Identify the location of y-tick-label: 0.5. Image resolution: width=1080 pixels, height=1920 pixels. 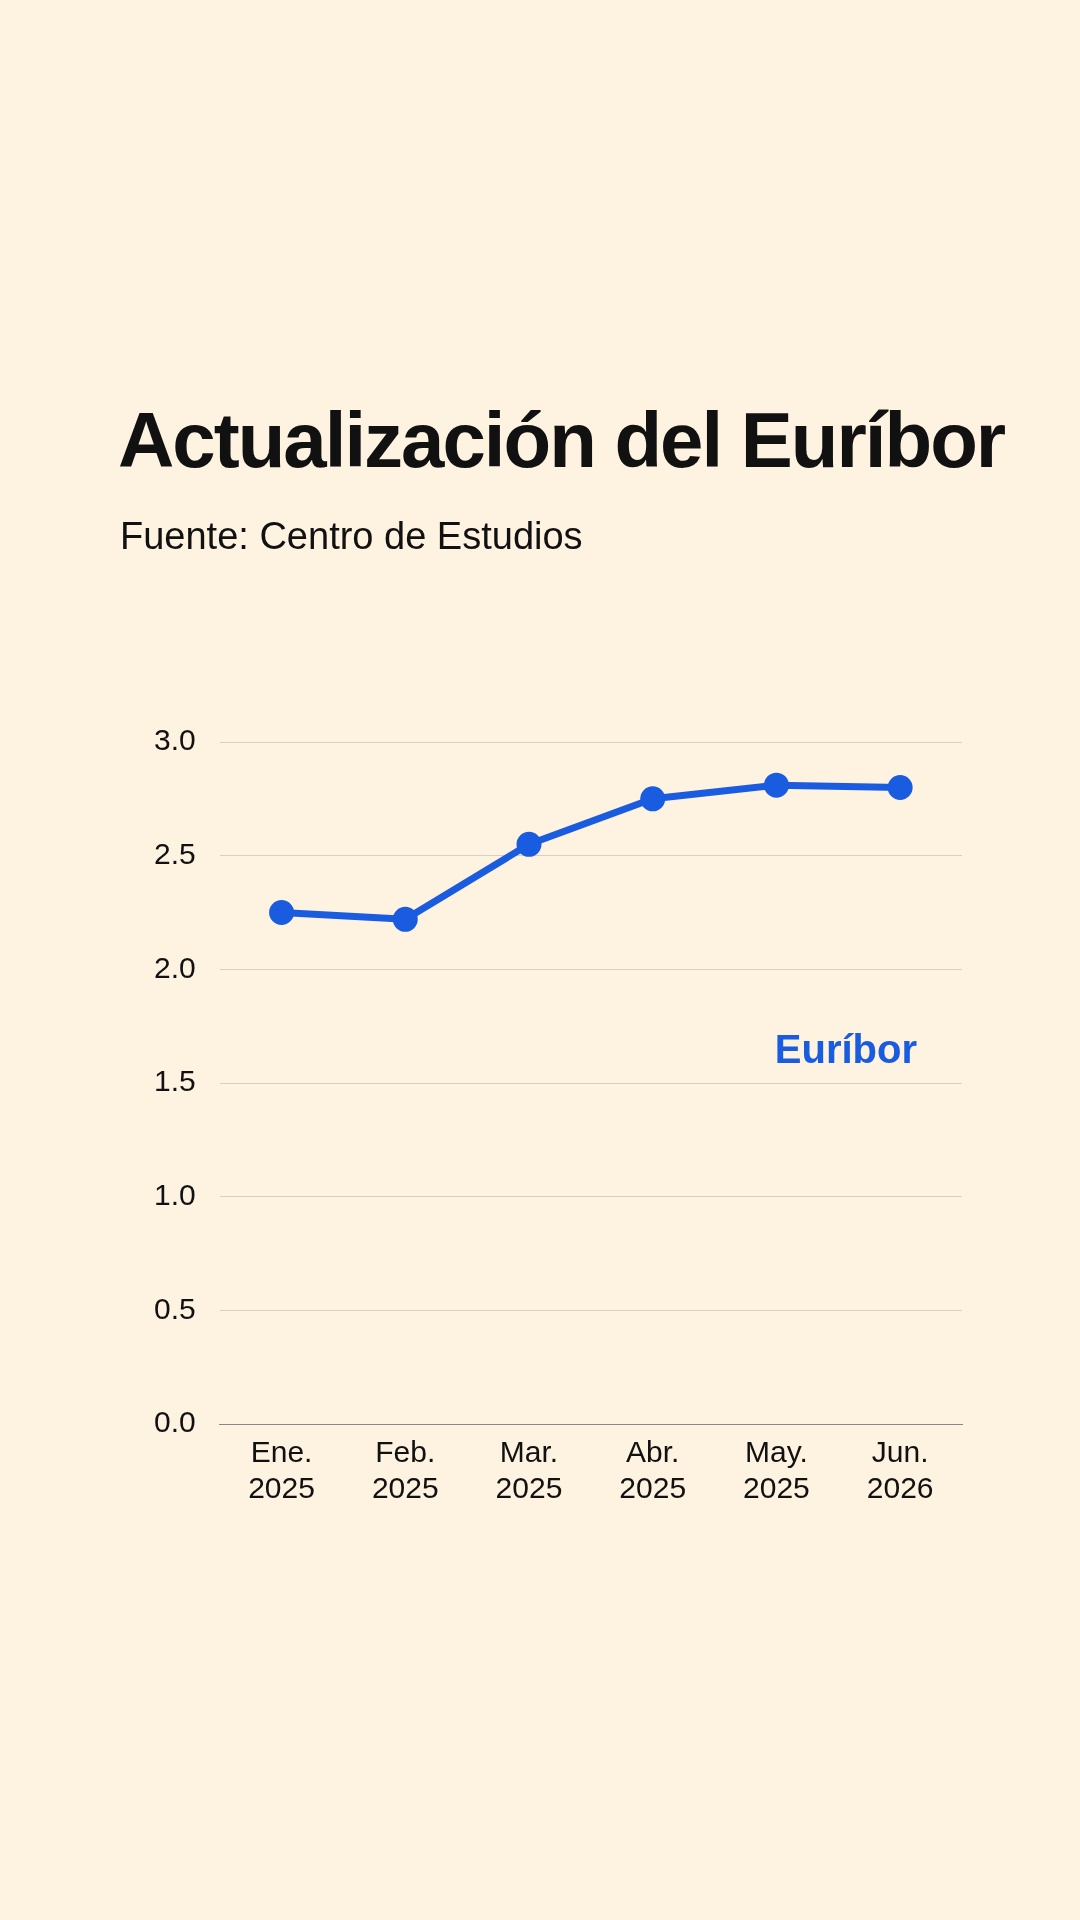
(174, 1308).